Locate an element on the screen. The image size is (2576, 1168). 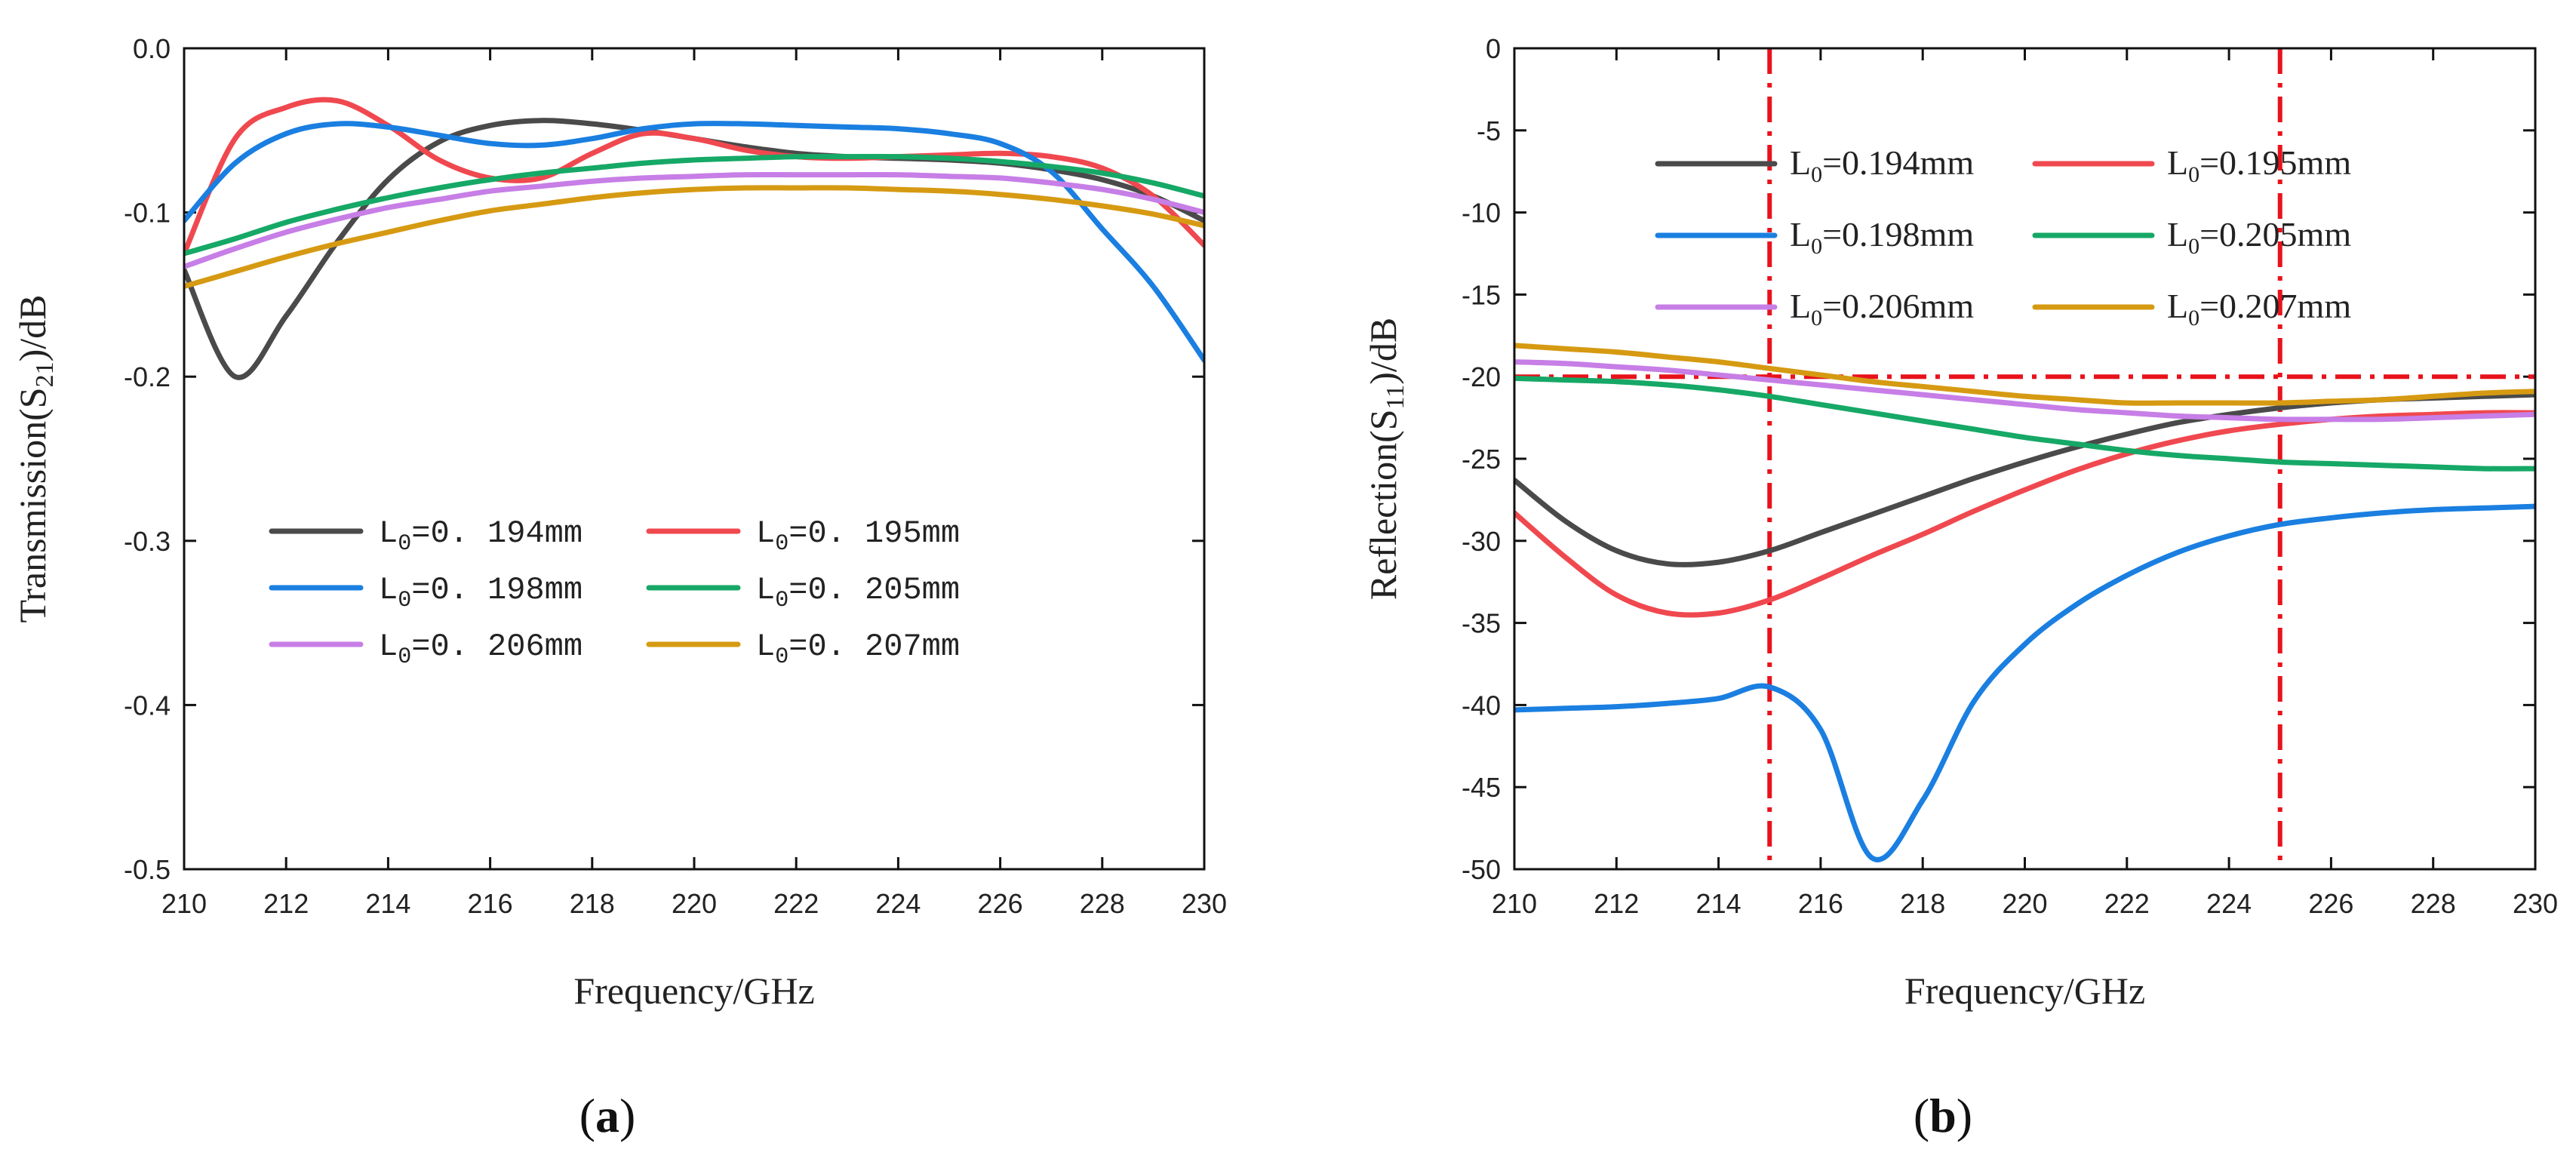
series-group is located at coordinates (694, 238).